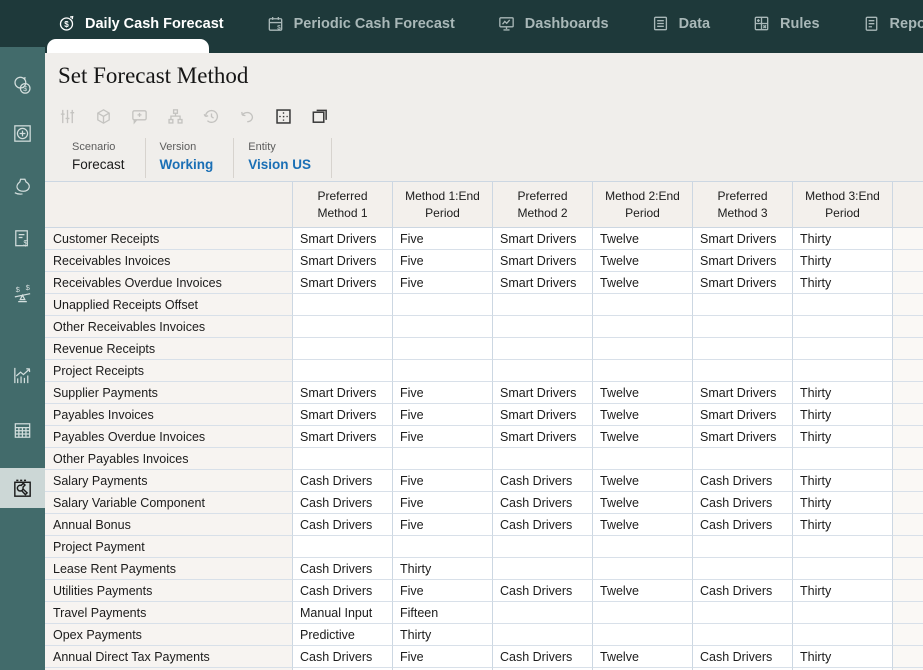  Describe the element at coordinates (22, 488) in the screenshot. I see `forecast-settings-wrench-icon` at that location.